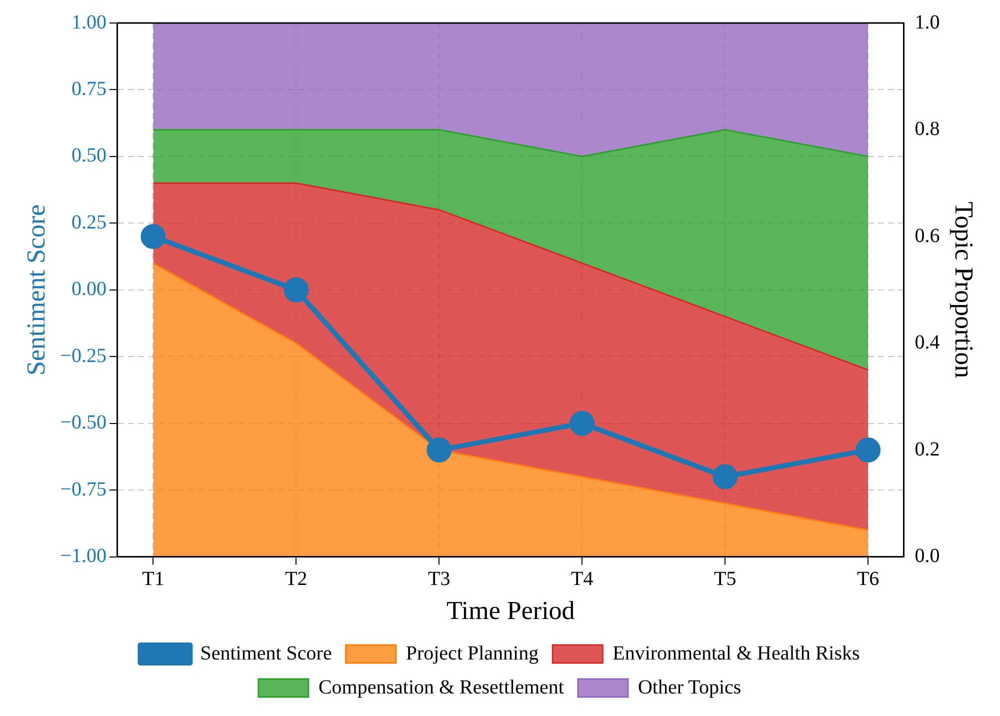  What do you see at coordinates (83, 489) in the screenshot?
I see `y-tick-label: −0.75` at bounding box center [83, 489].